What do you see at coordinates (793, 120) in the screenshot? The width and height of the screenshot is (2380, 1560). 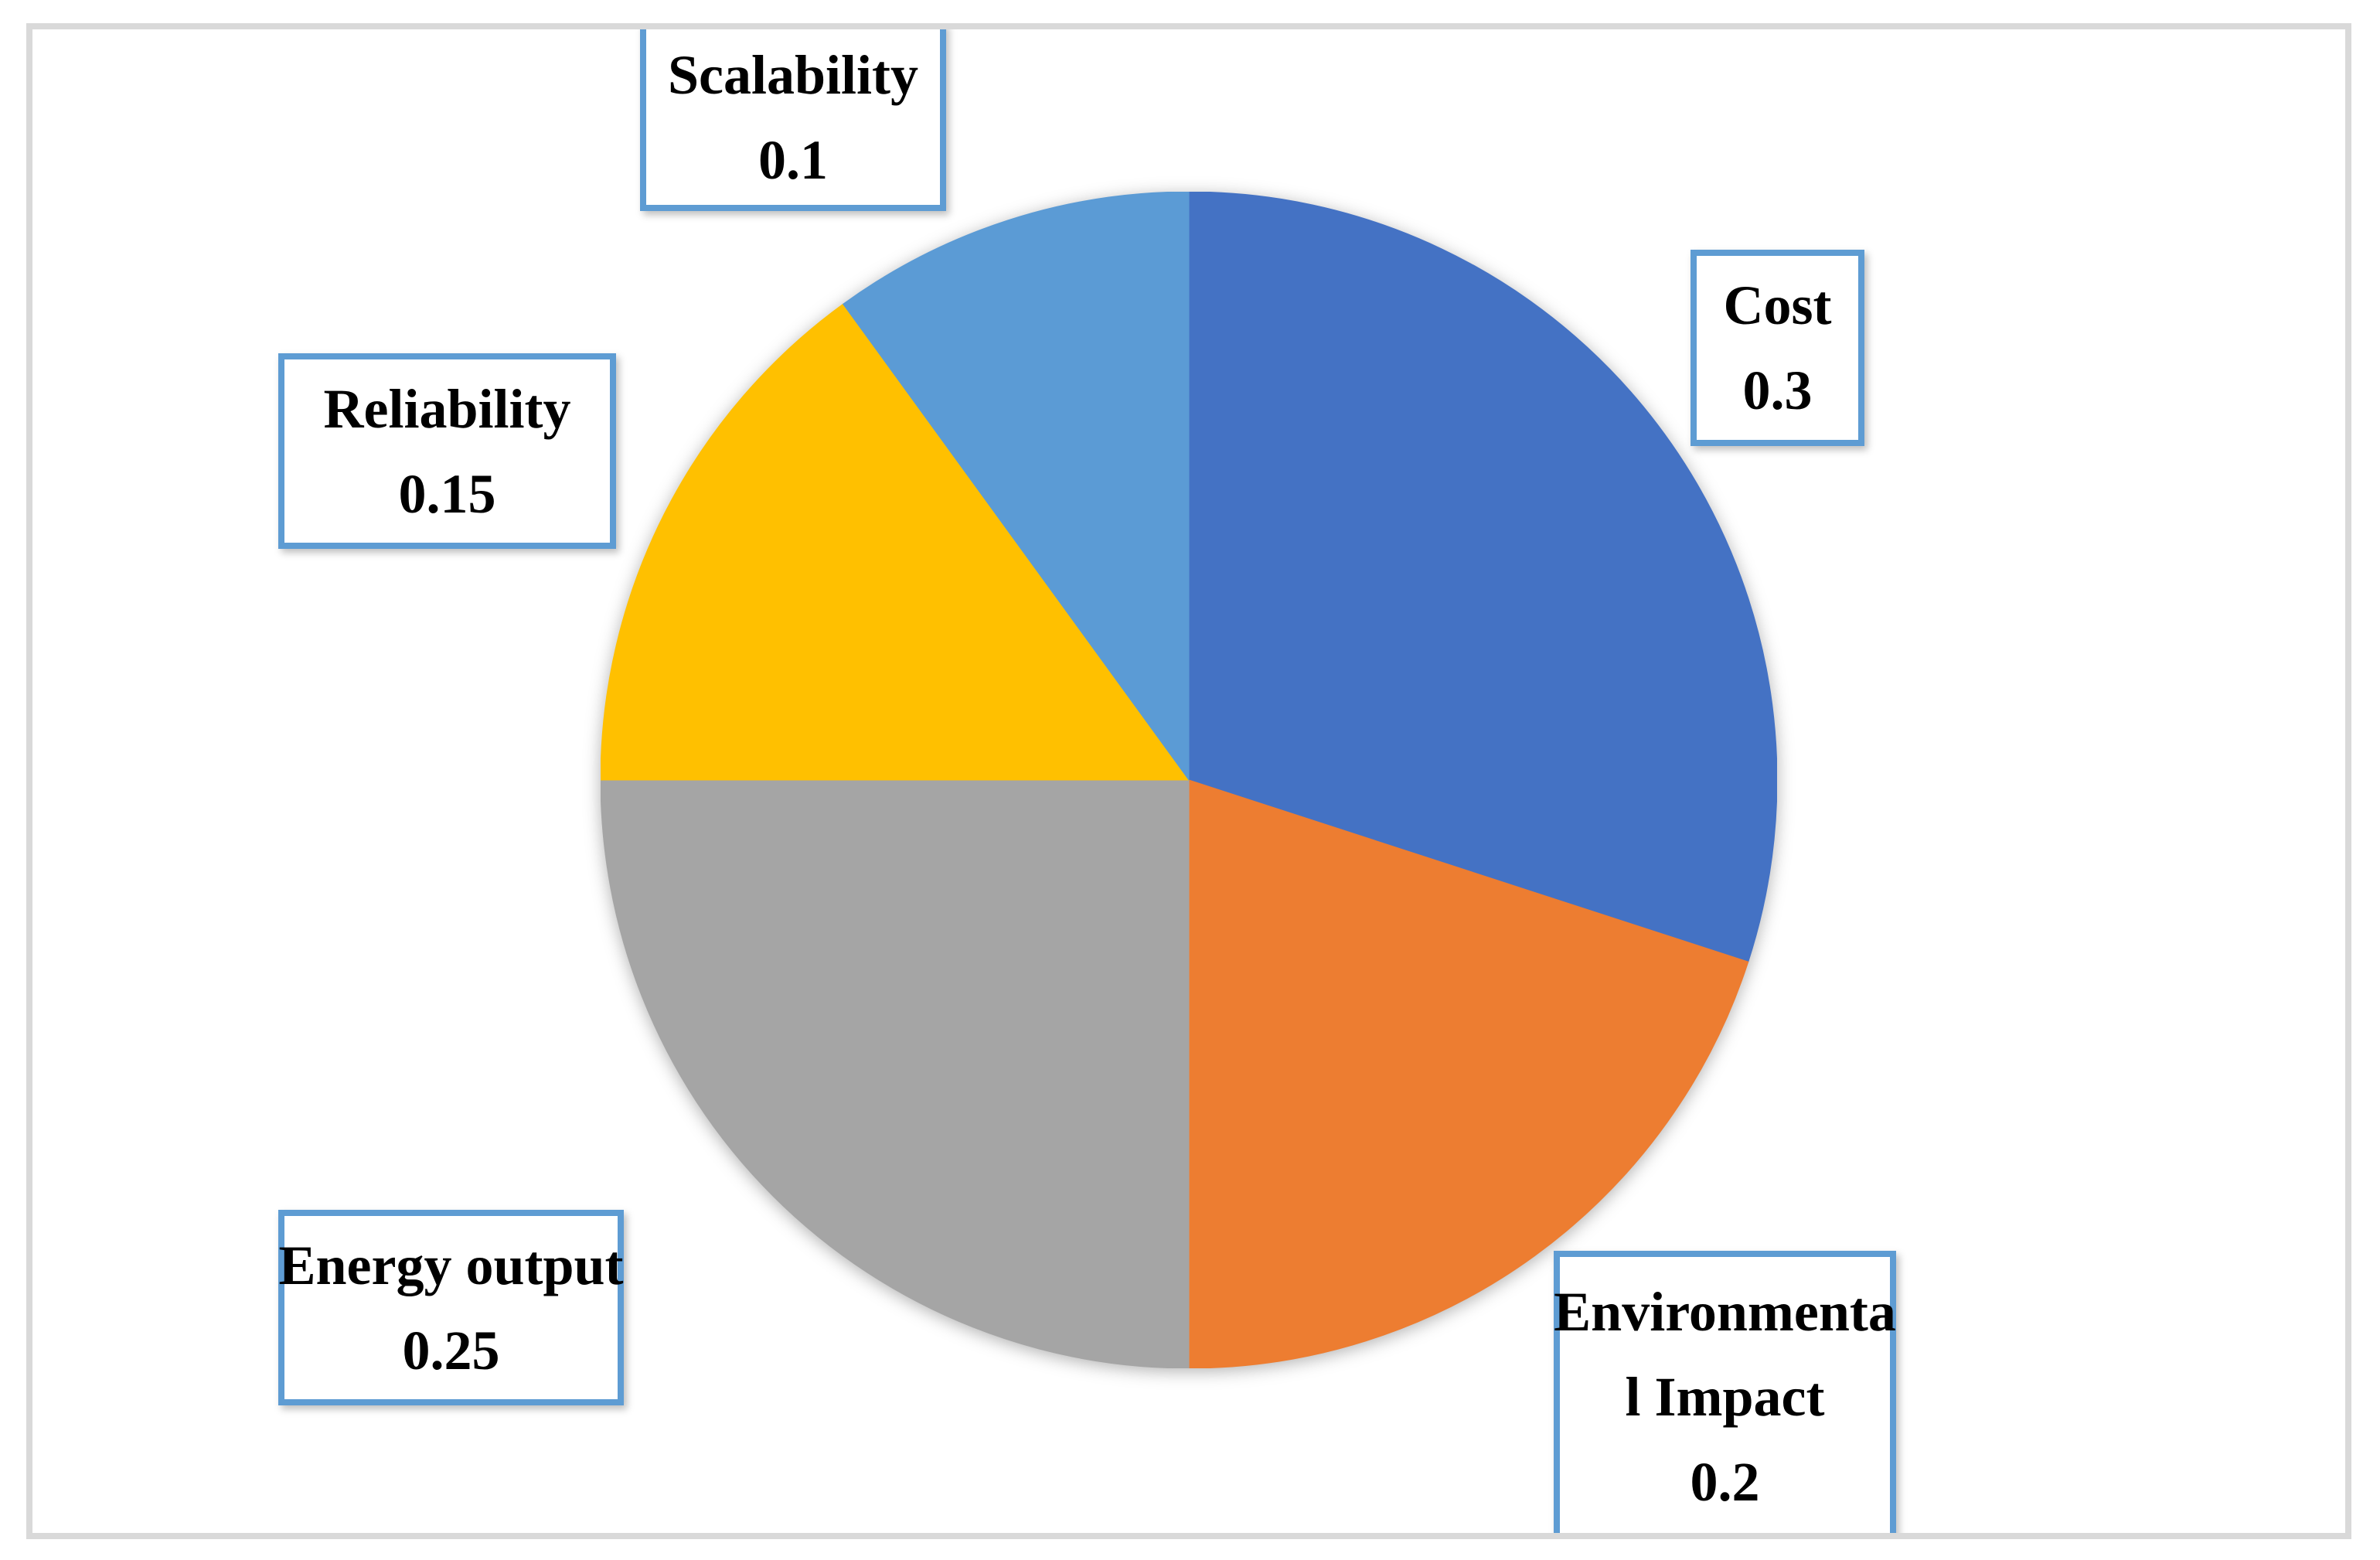 I see `label-box-scalability: Scalability 0.1` at bounding box center [793, 120].